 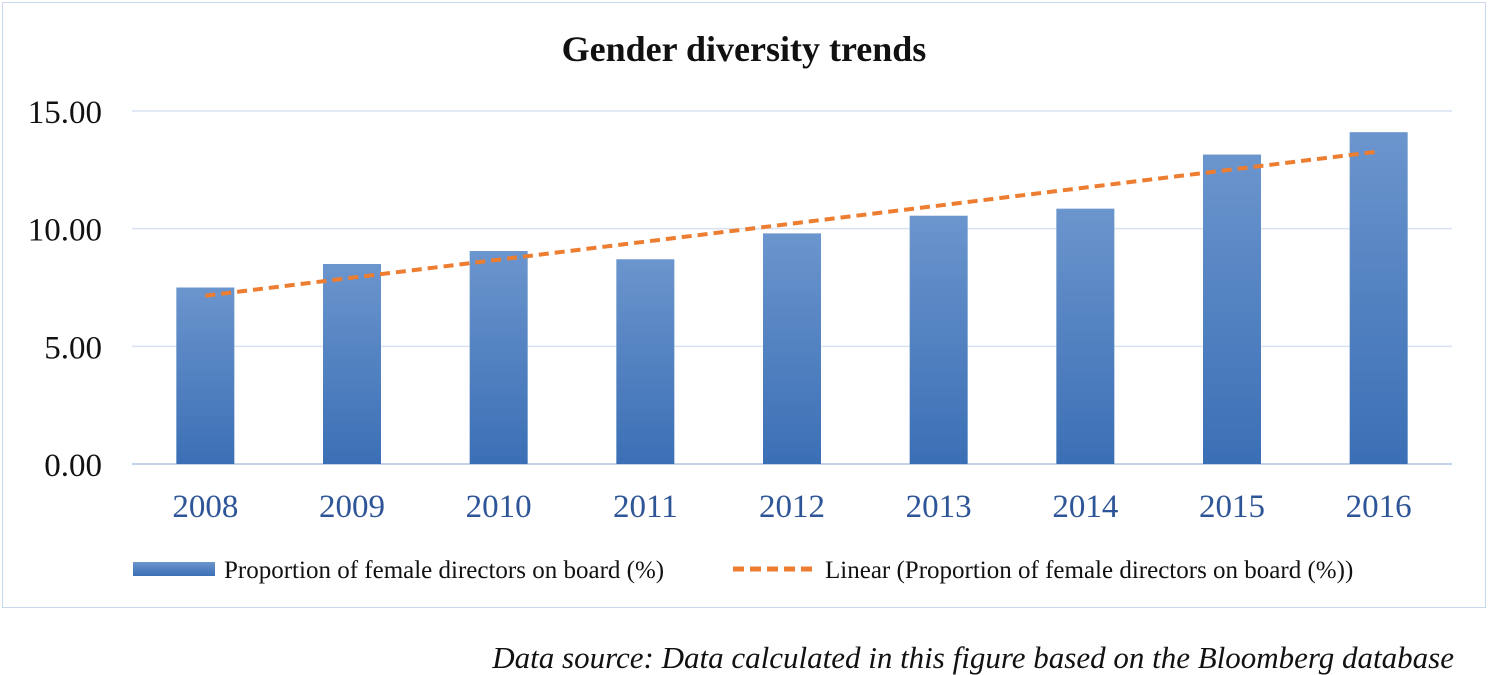 I want to click on x-tick-label: 2010, so click(x=499, y=507).